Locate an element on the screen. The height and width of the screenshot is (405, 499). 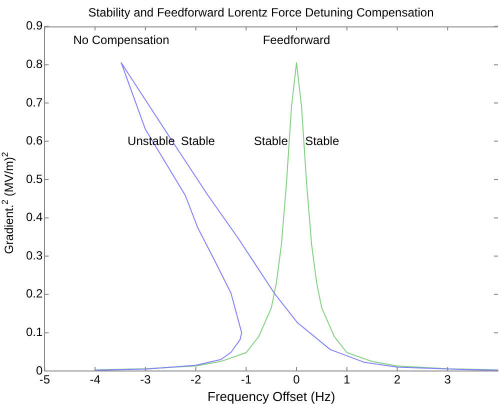
x-tick-label: 2 is located at coordinates (397, 379).